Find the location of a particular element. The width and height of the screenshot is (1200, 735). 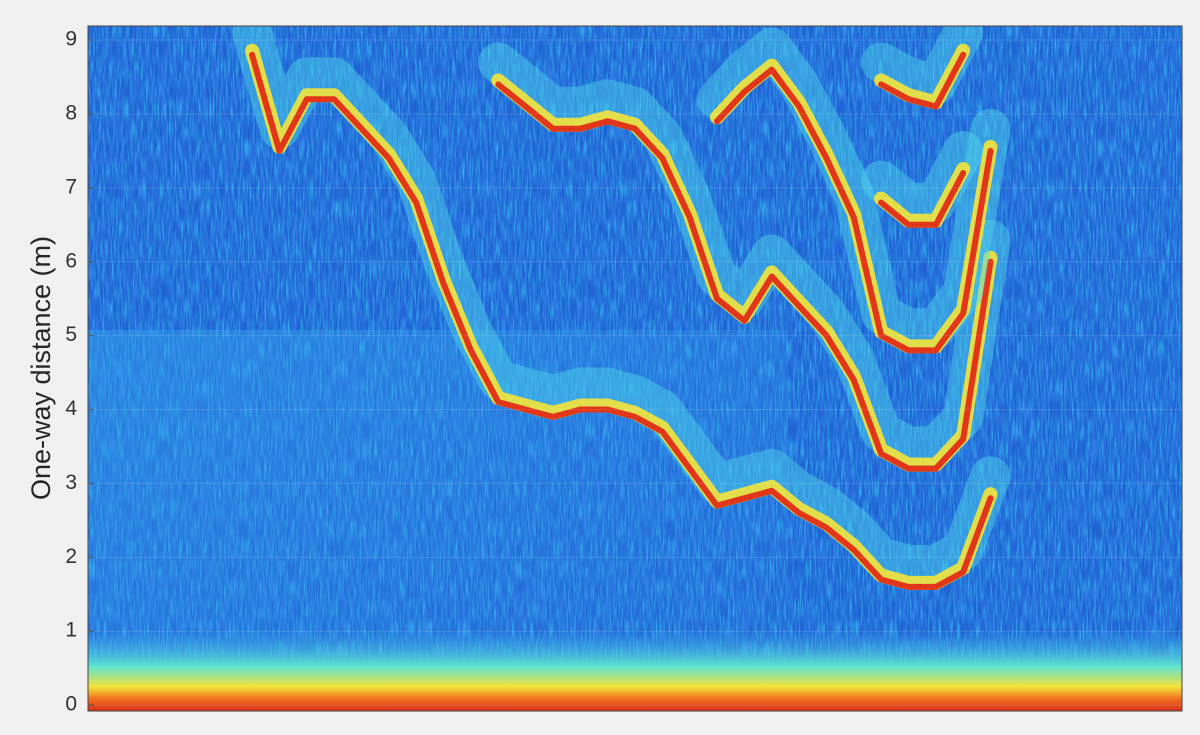

y-tick-label: 5 is located at coordinates (71, 334).